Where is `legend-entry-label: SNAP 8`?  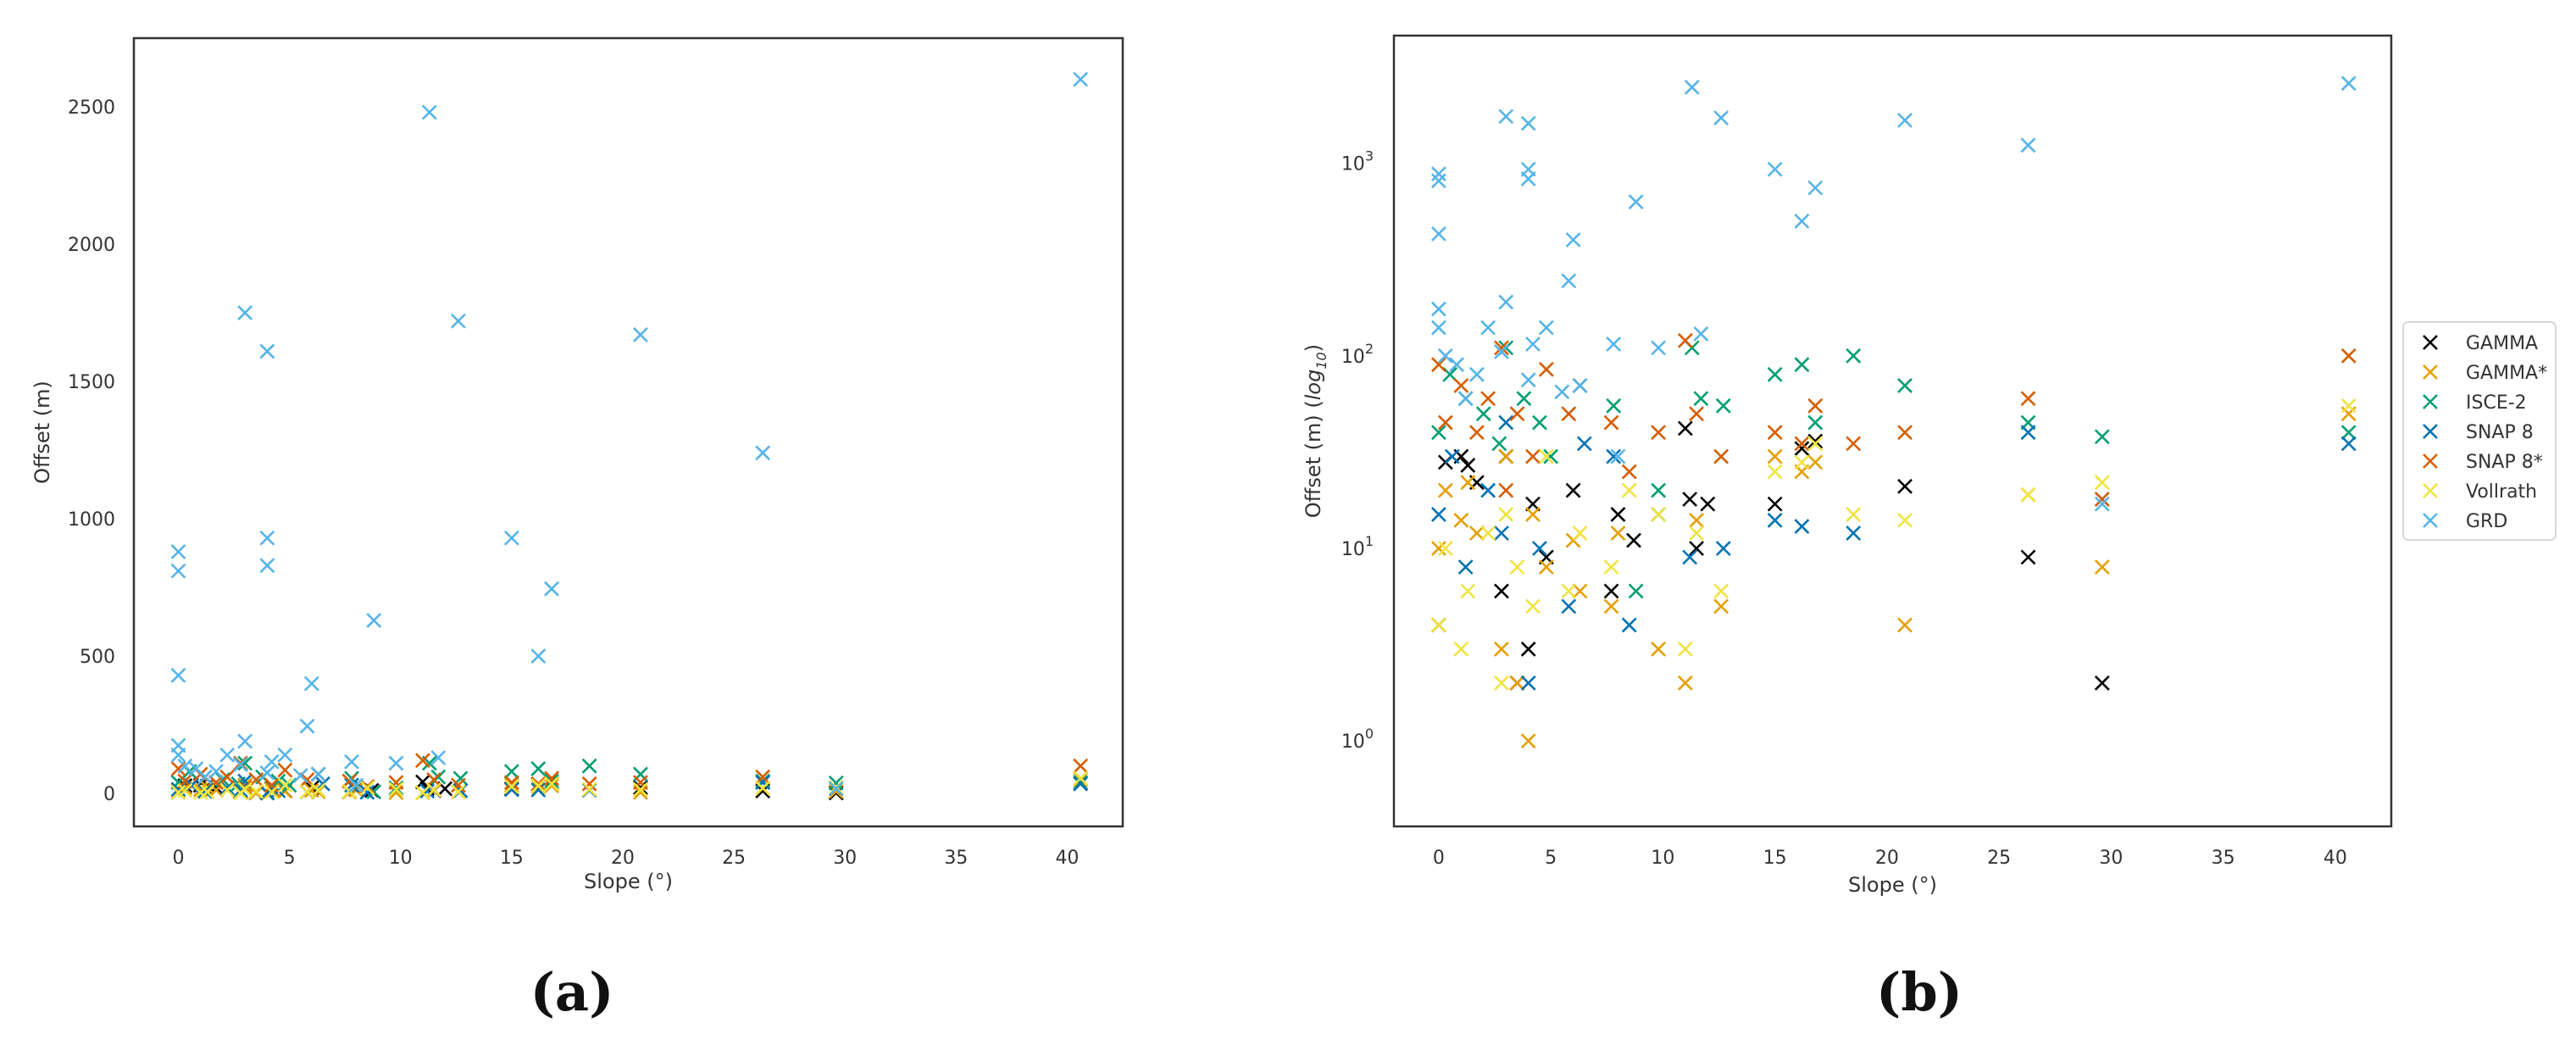
legend-entry-label: SNAP 8 is located at coordinates (2500, 433).